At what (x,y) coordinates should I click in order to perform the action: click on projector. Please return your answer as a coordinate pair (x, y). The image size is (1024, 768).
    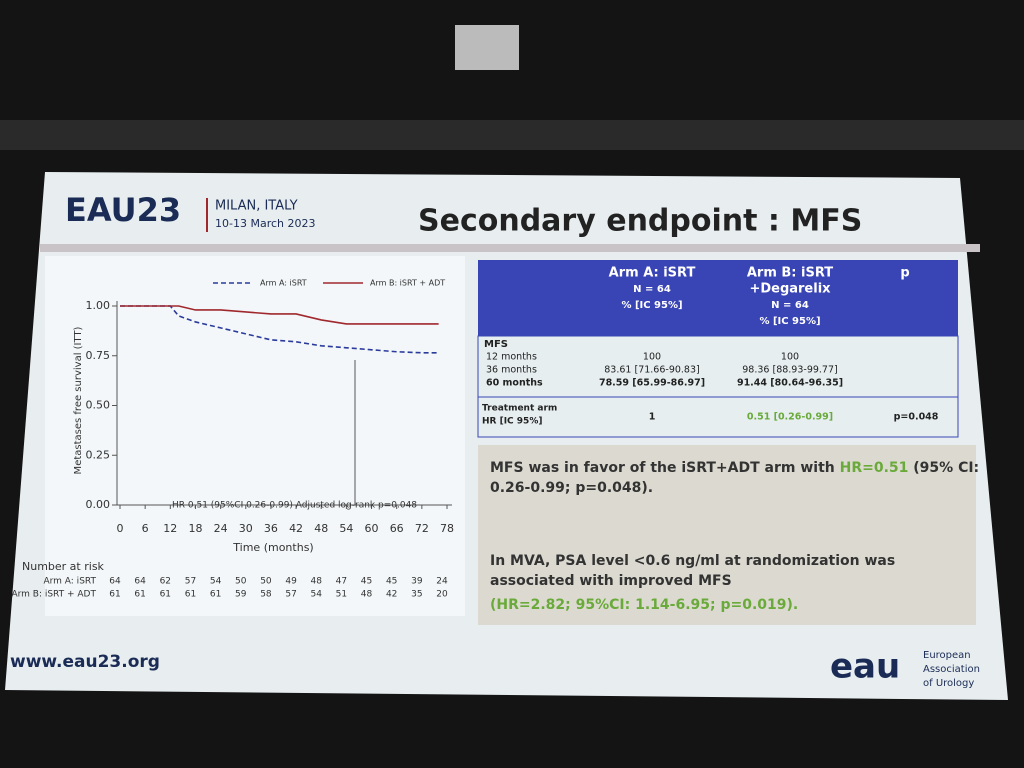
    Looking at the image, I should click on (487, 47).